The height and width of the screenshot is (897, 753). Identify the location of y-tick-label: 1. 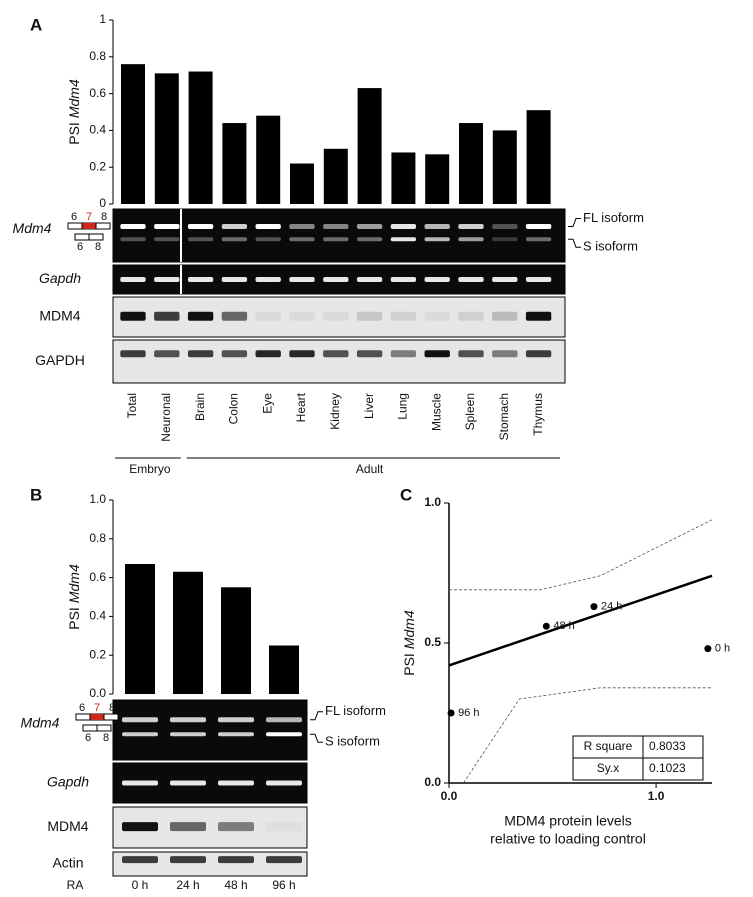
(102, 19).